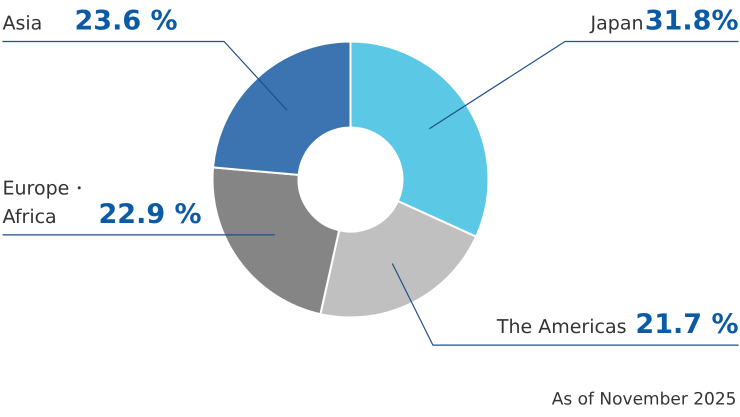 The image size is (740, 417). I want to click on slice-label: Japan, so click(617, 23).